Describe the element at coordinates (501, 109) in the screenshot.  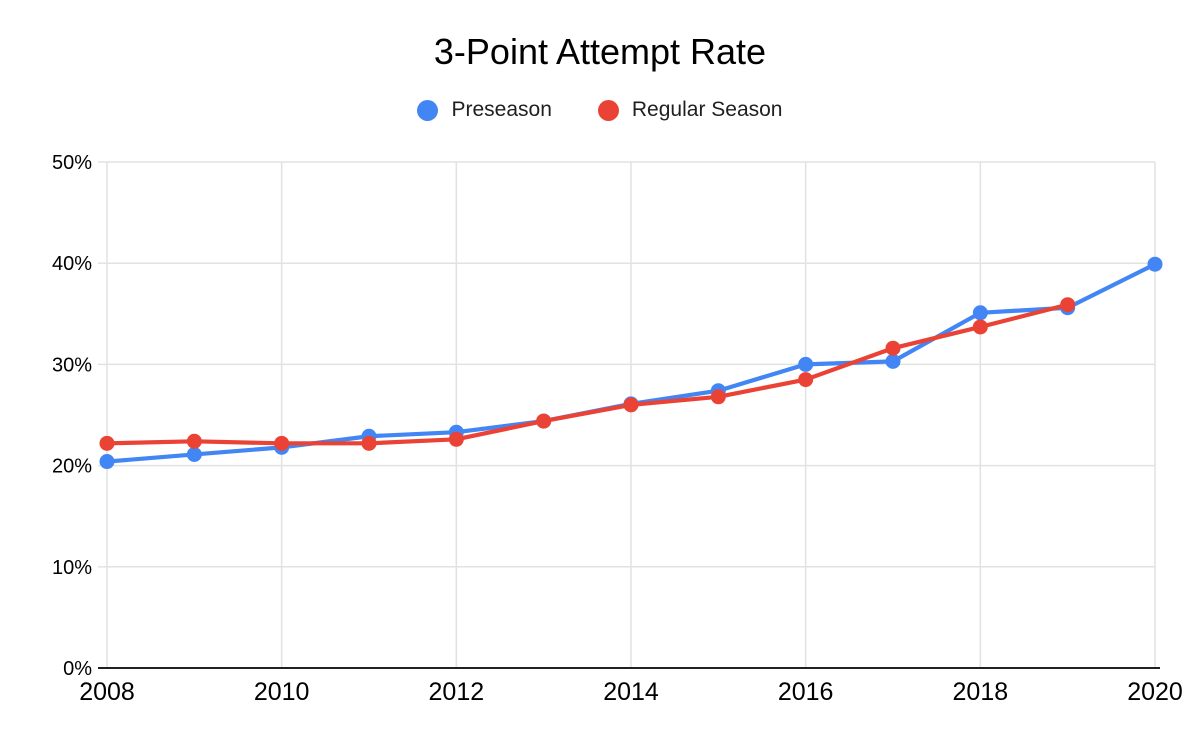
I see `legend-label-preseason: Preseason` at that location.